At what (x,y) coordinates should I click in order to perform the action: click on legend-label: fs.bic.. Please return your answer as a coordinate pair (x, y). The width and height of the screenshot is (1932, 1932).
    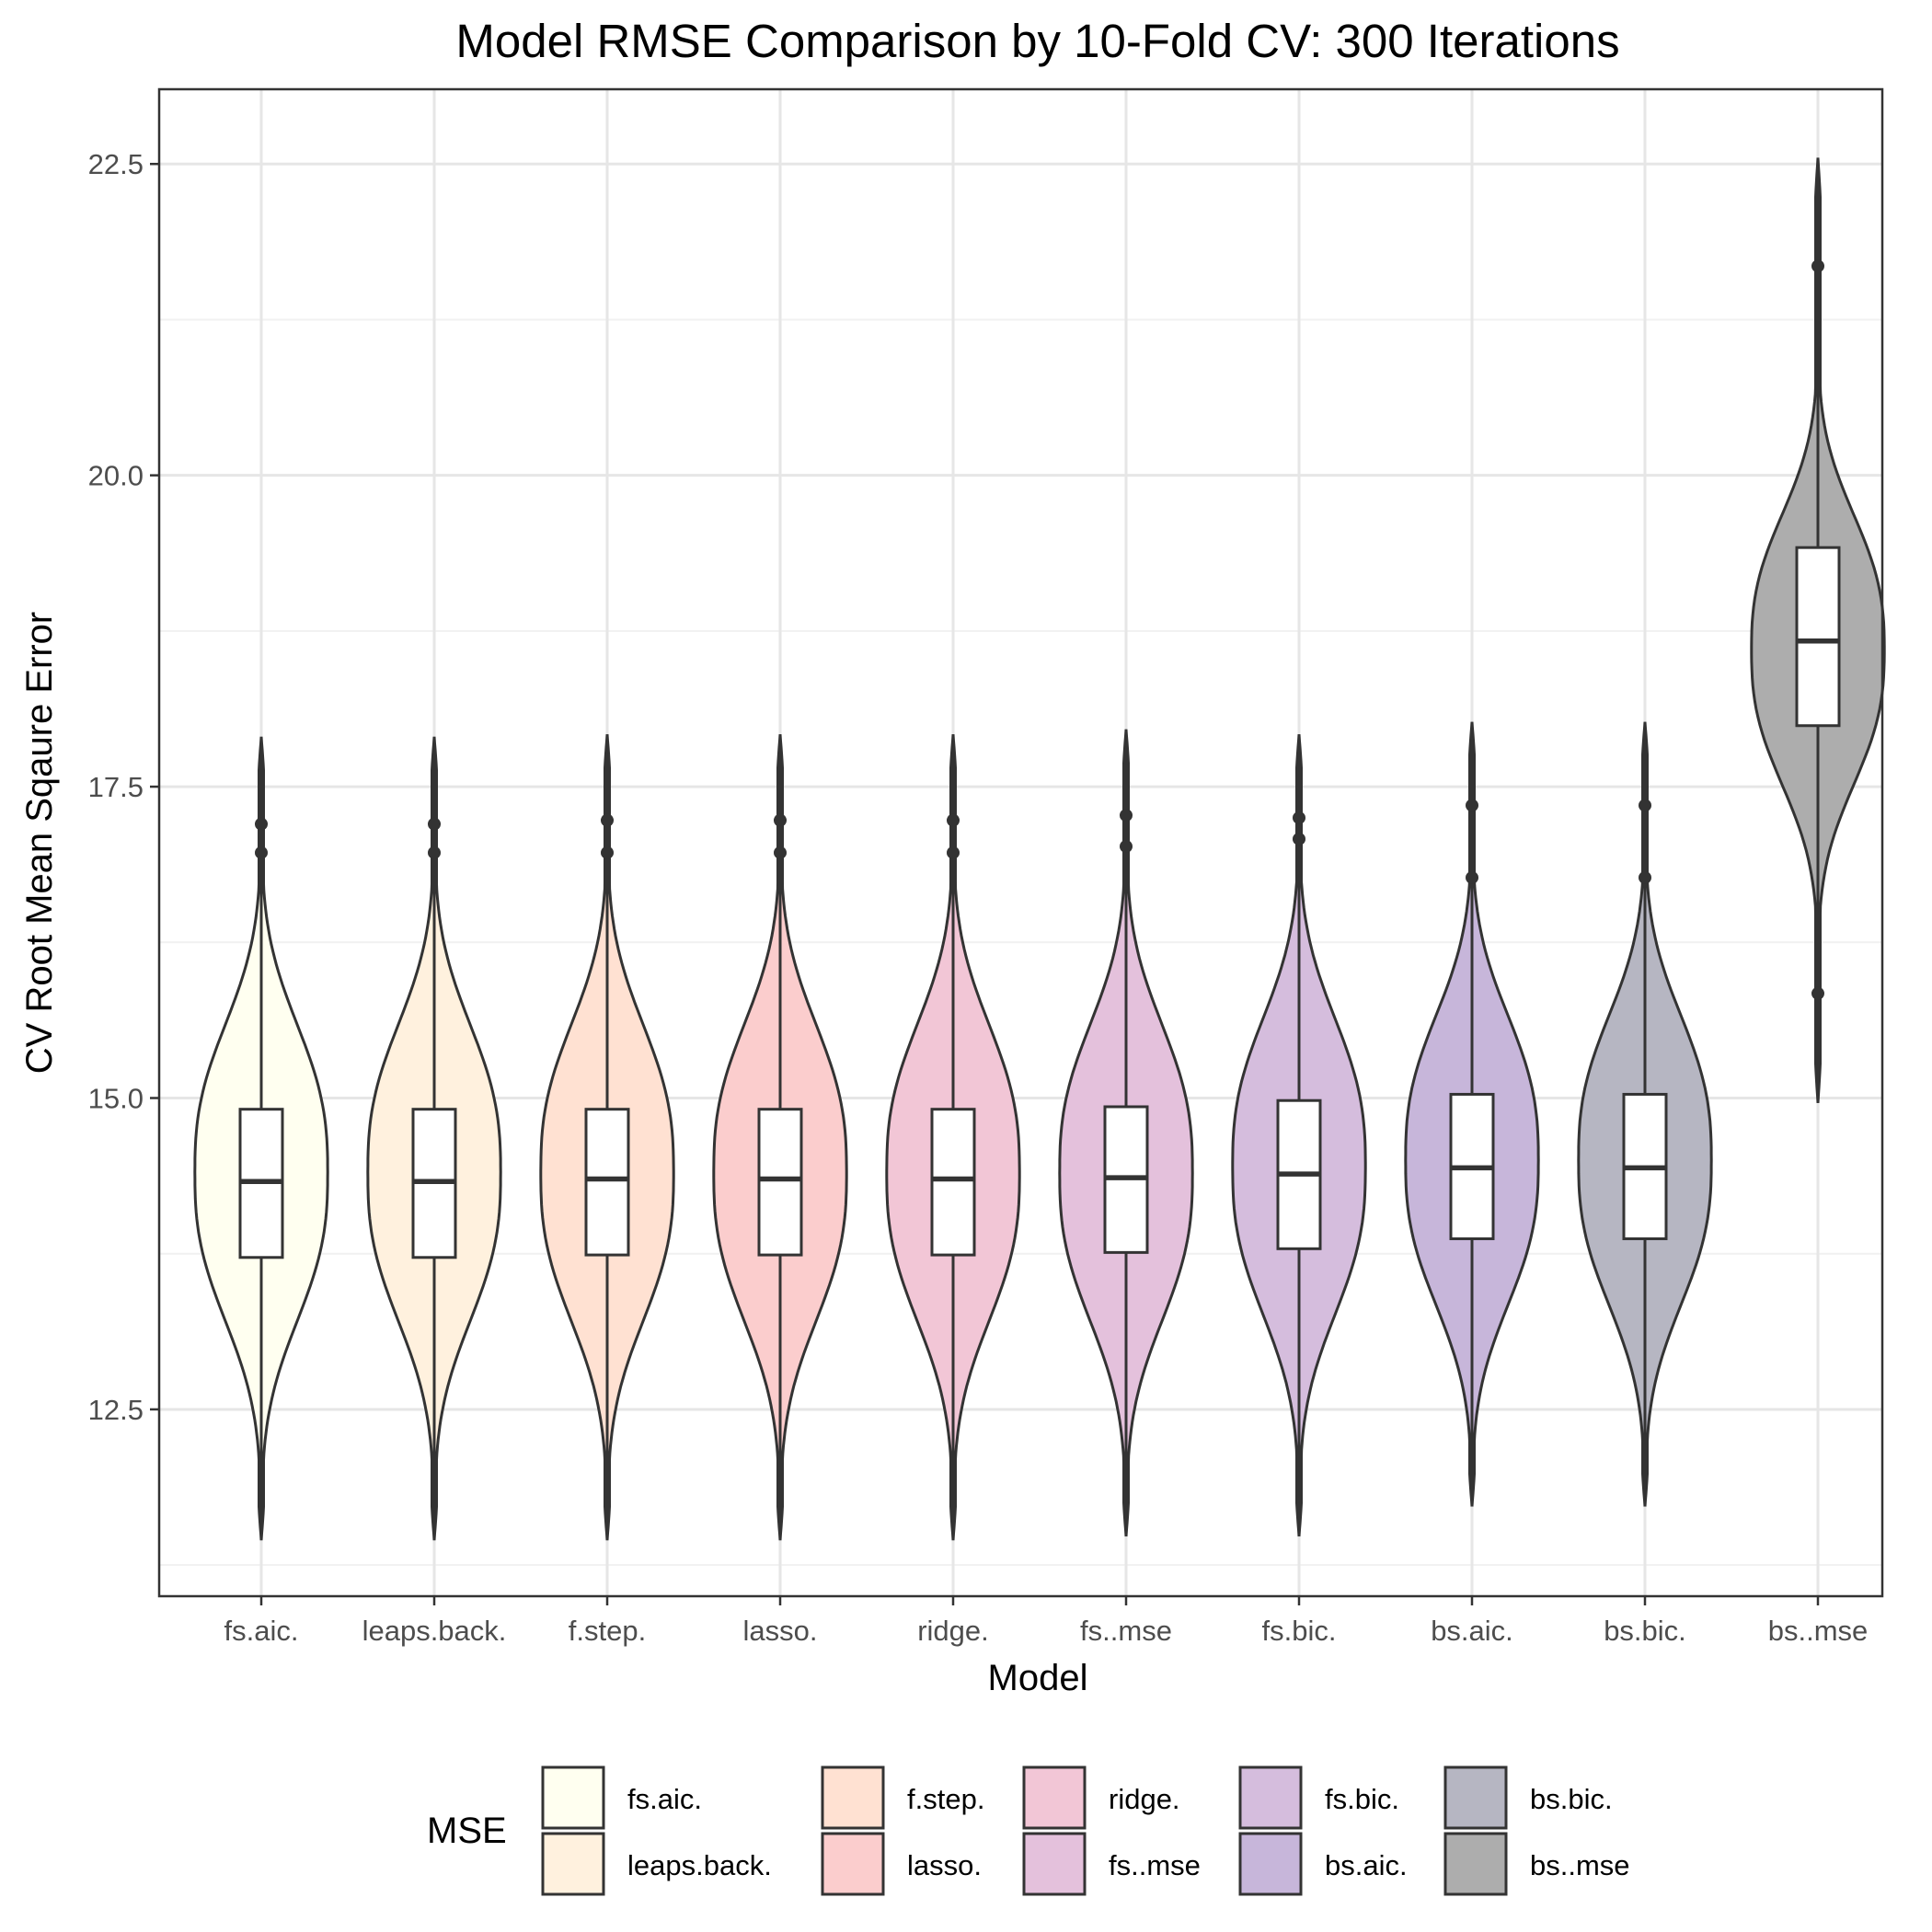
    Looking at the image, I should click on (1362, 1799).